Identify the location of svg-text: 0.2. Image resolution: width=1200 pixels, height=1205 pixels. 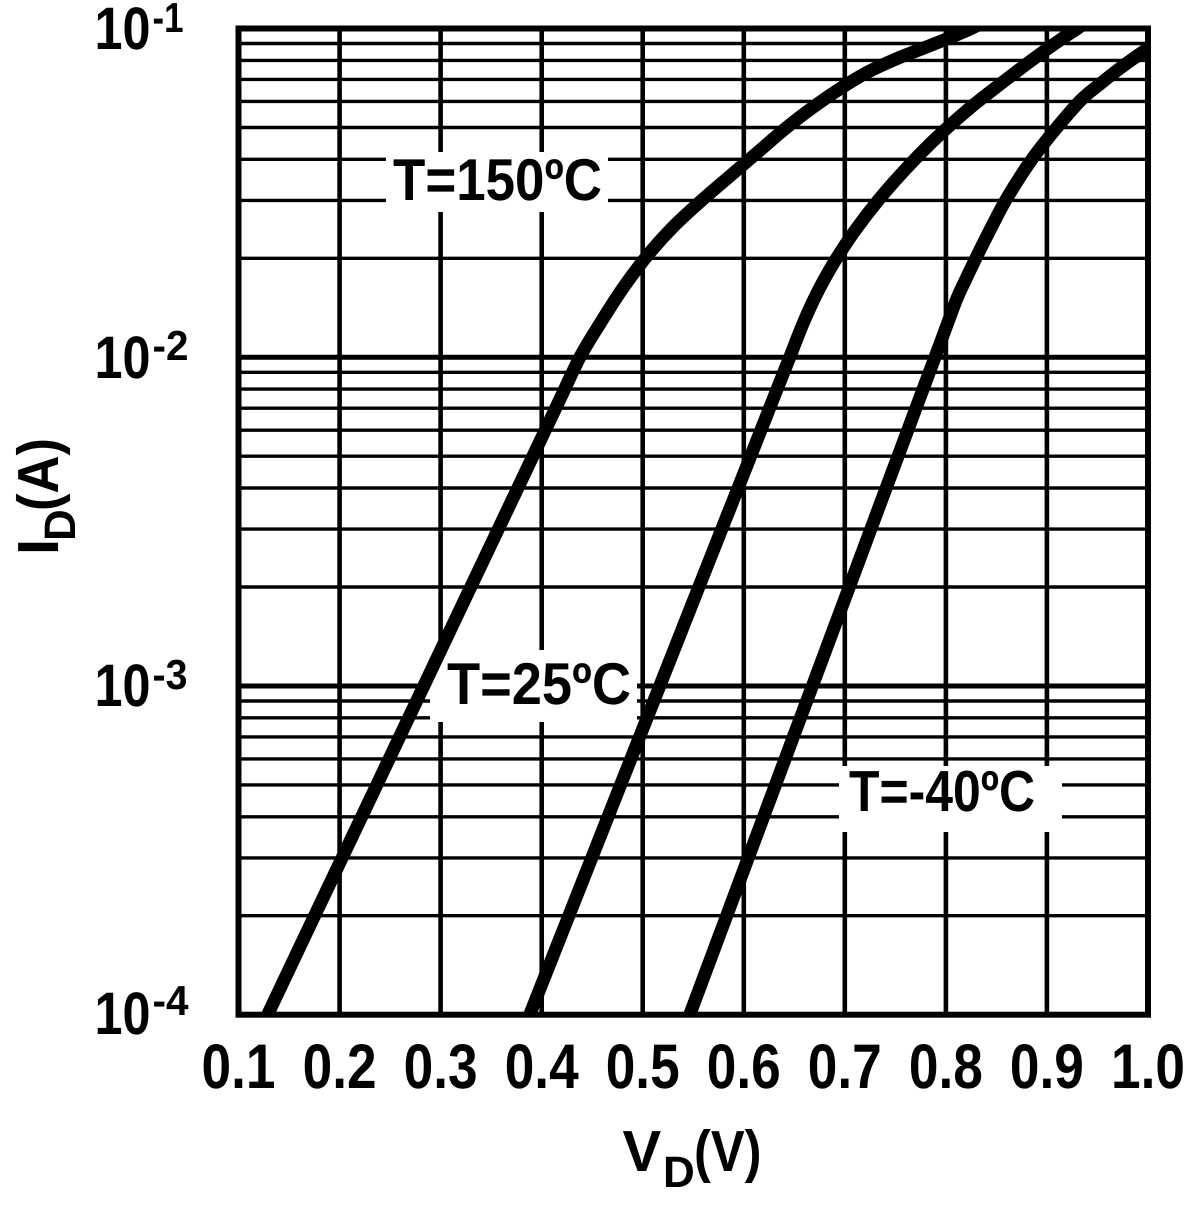
(340, 1067).